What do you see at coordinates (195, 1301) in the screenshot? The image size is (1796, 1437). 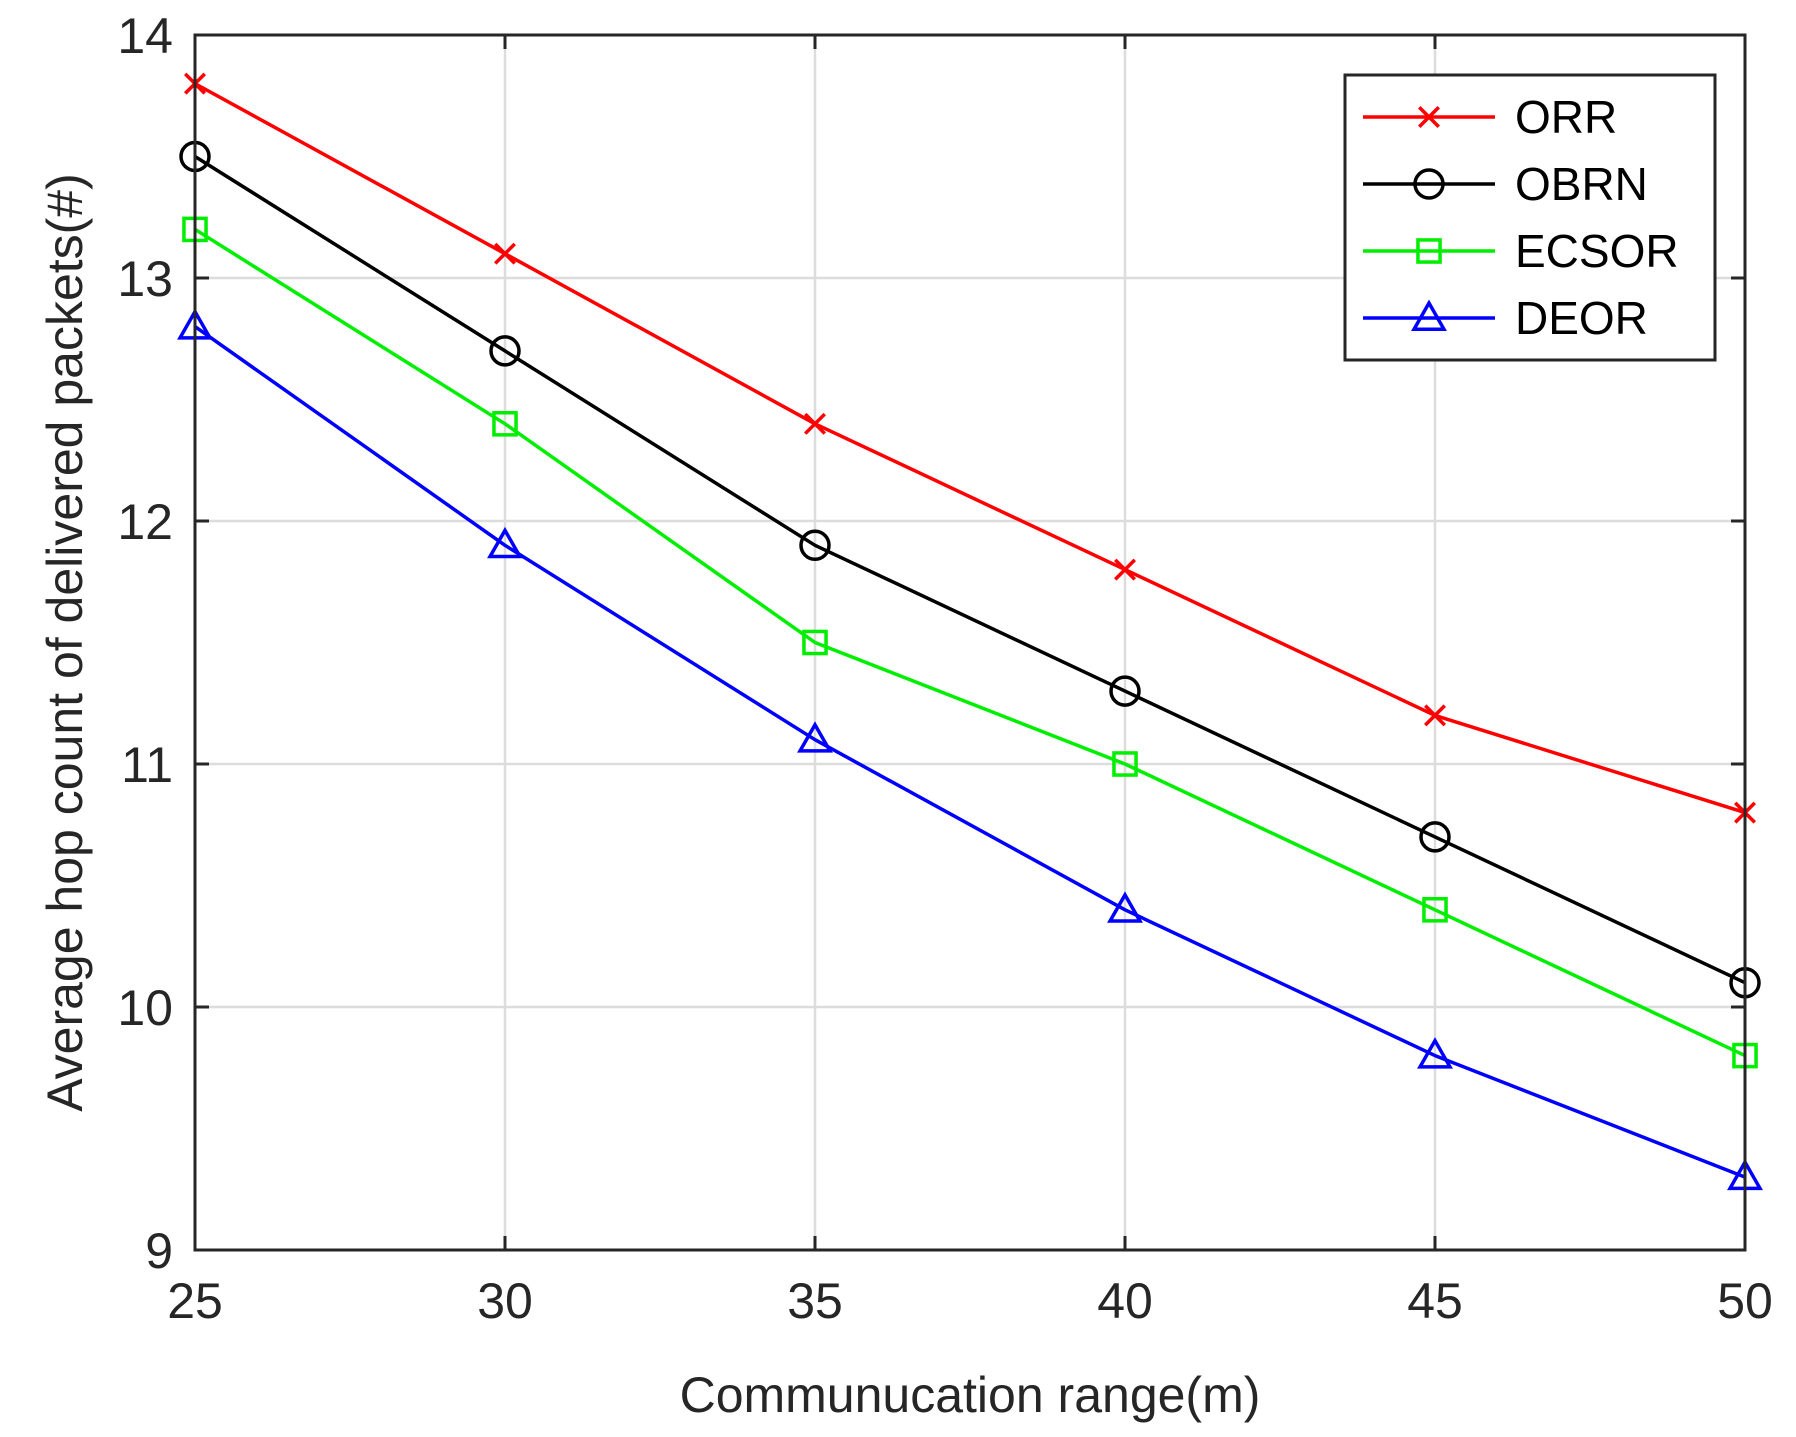 I see `x-tick-label: 25` at bounding box center [195, 1301].